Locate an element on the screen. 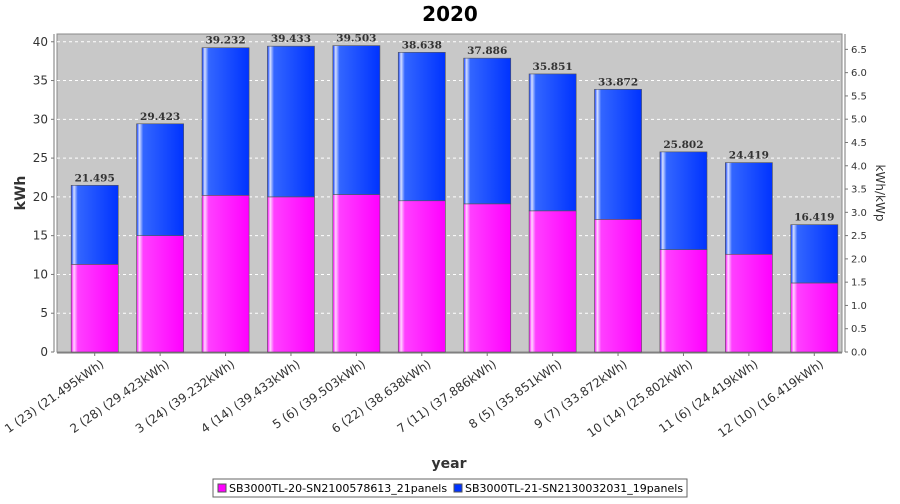 This screenshot has width=900, height=504. y-axis-left: 0 5 10 15 20 25 30 35 40 is located at coordinates (44, 196).